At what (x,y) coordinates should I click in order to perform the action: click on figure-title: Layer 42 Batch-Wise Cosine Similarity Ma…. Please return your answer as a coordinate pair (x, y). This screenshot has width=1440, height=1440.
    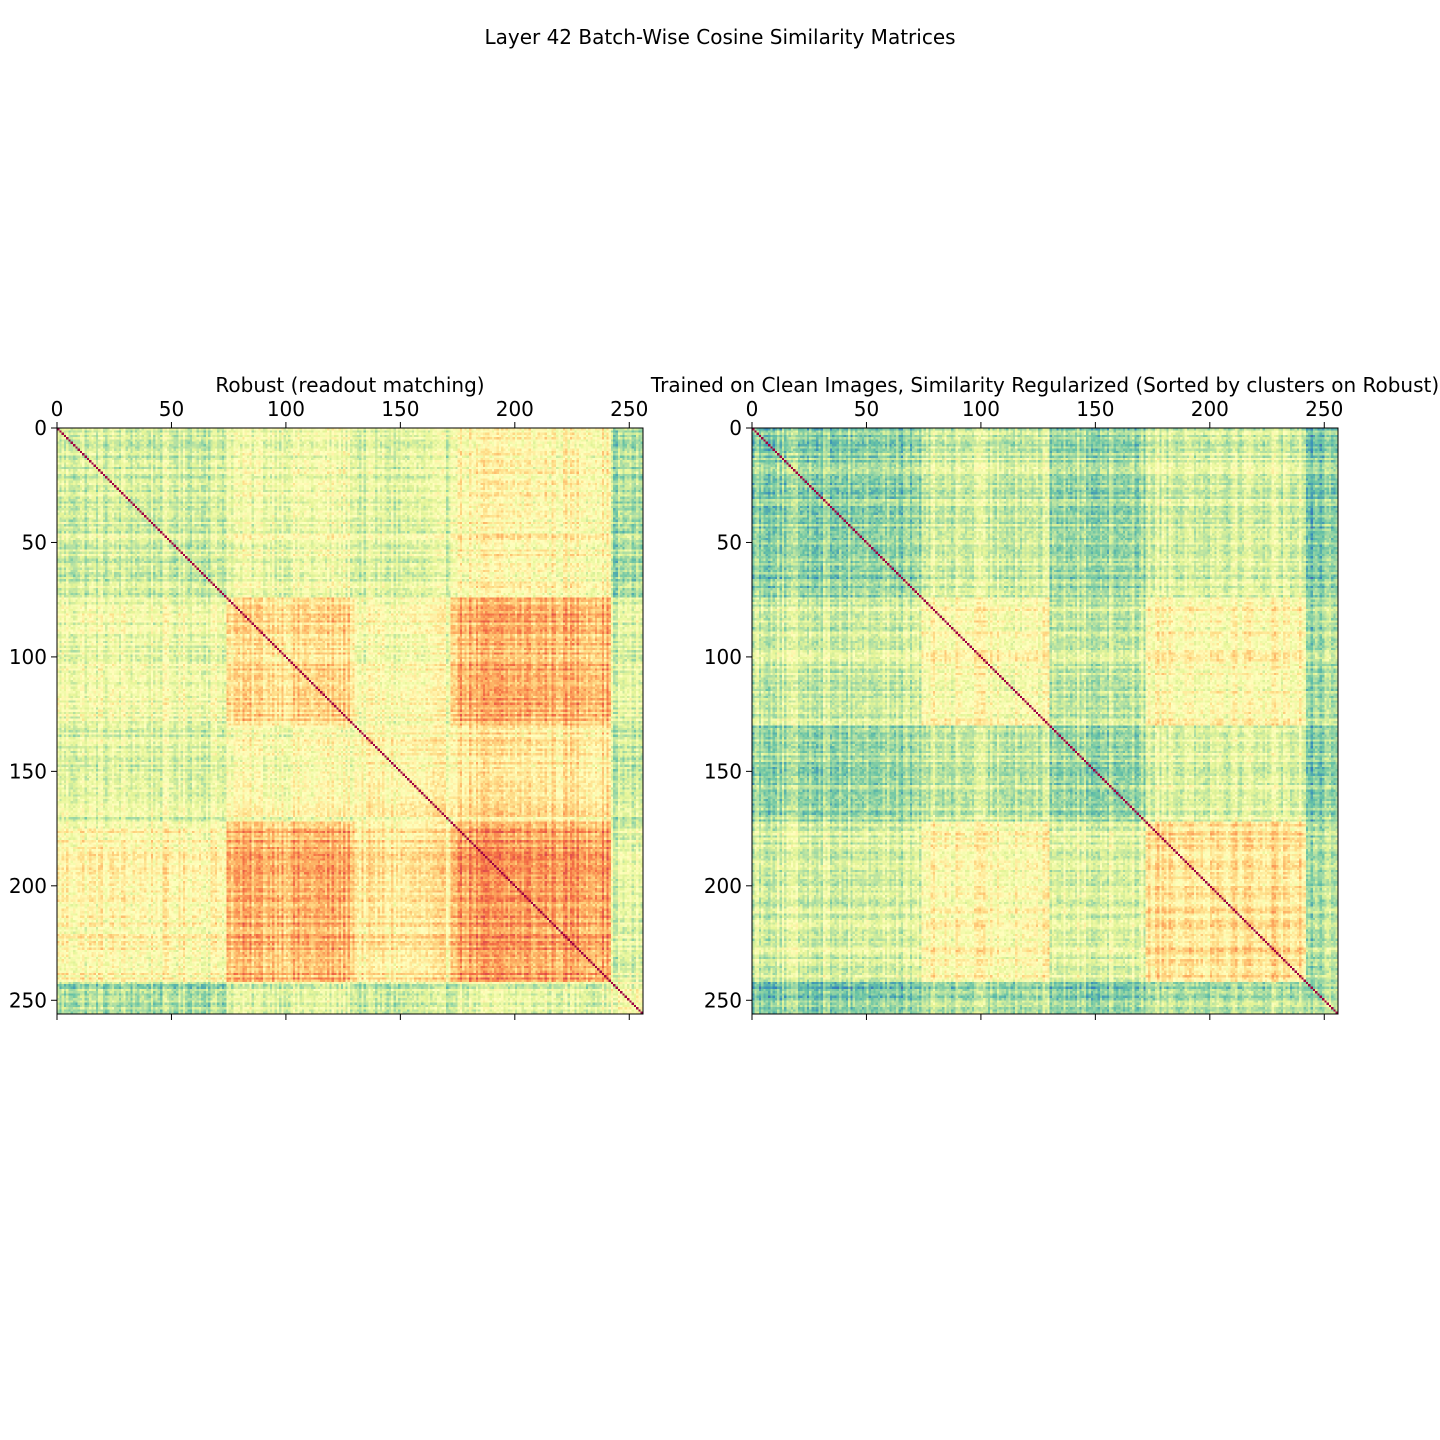
    Looking at the image, I should click on (719, 37).